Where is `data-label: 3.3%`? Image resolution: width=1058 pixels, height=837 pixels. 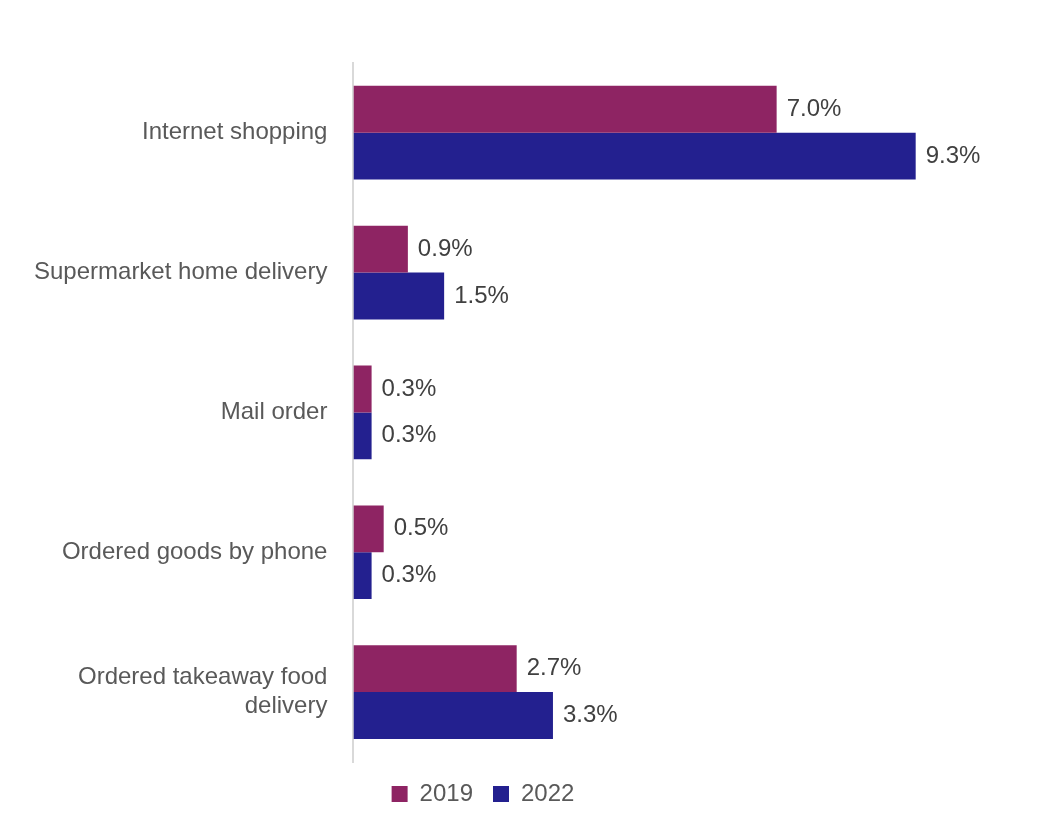 data-label: 3.3% is located at coordinates (590, 714).